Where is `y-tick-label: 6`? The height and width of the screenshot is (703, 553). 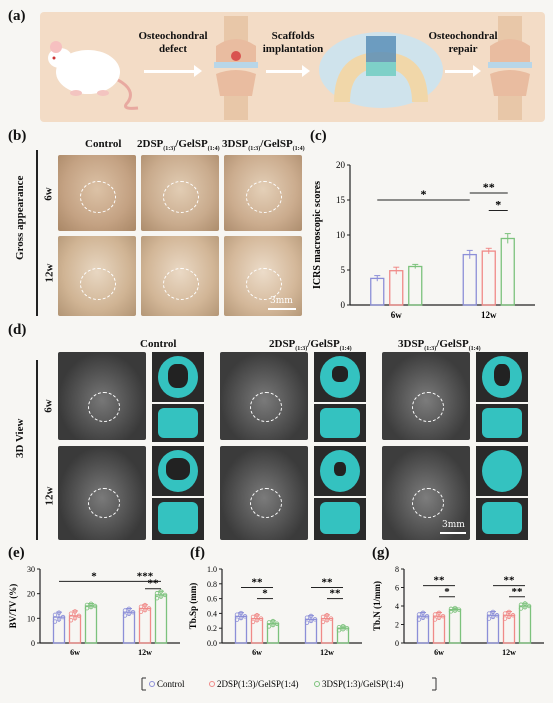
y-tick-label: 6 is located at coordinates (397, 588).